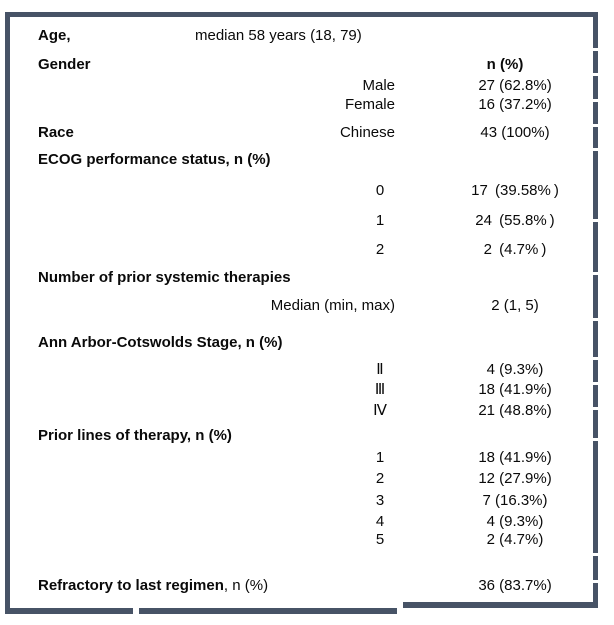 This screenshot has width=614, height=625. I want to click on prior-lines-2-value: 12 (27.9%), so click(515, 478).